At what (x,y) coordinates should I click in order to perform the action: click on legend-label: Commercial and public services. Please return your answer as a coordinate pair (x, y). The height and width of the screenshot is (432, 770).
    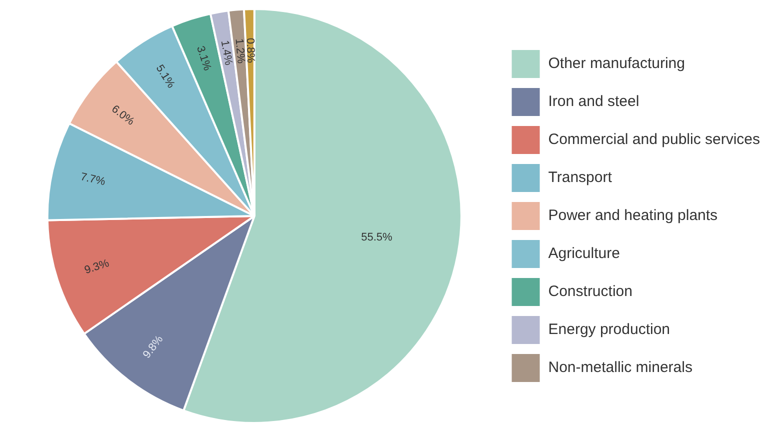
    Looking at the image, I should click on (654, 139).